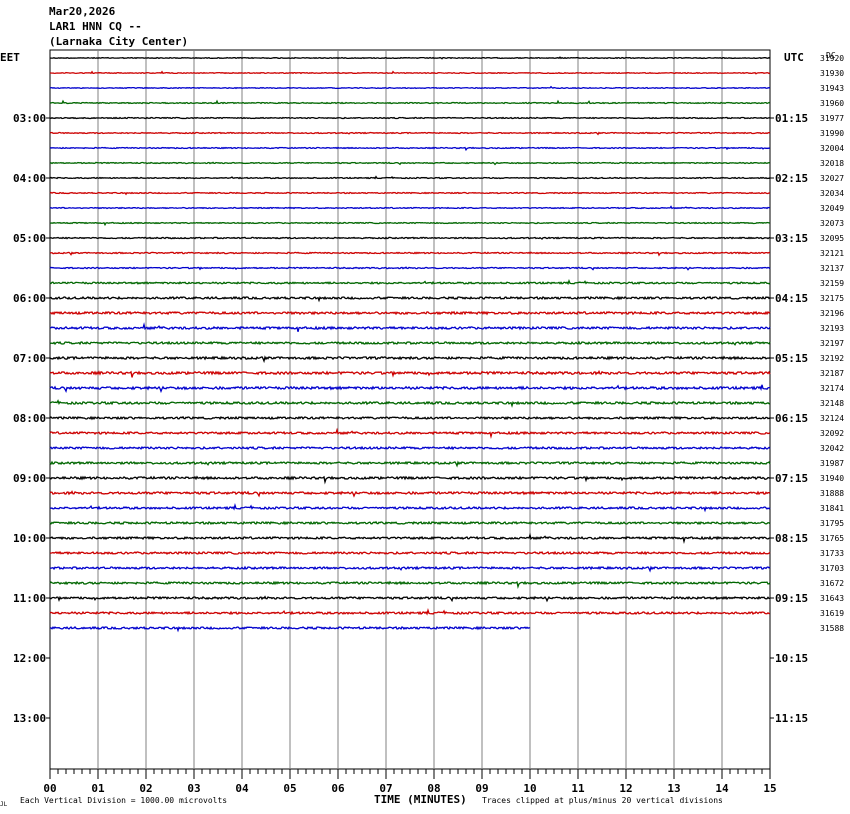 This screenshot has height=814, width=850. Describe the element at coordinates (791, 598) in the screenshot. I see `right-time-label: 09:15` at that location.